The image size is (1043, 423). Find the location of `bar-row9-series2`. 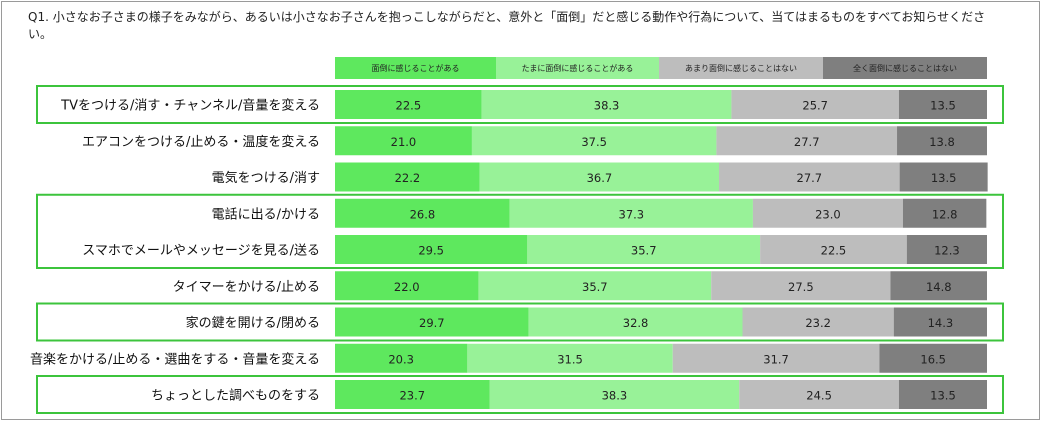

bar-row9-series2 is located at coordinates (614, 394).